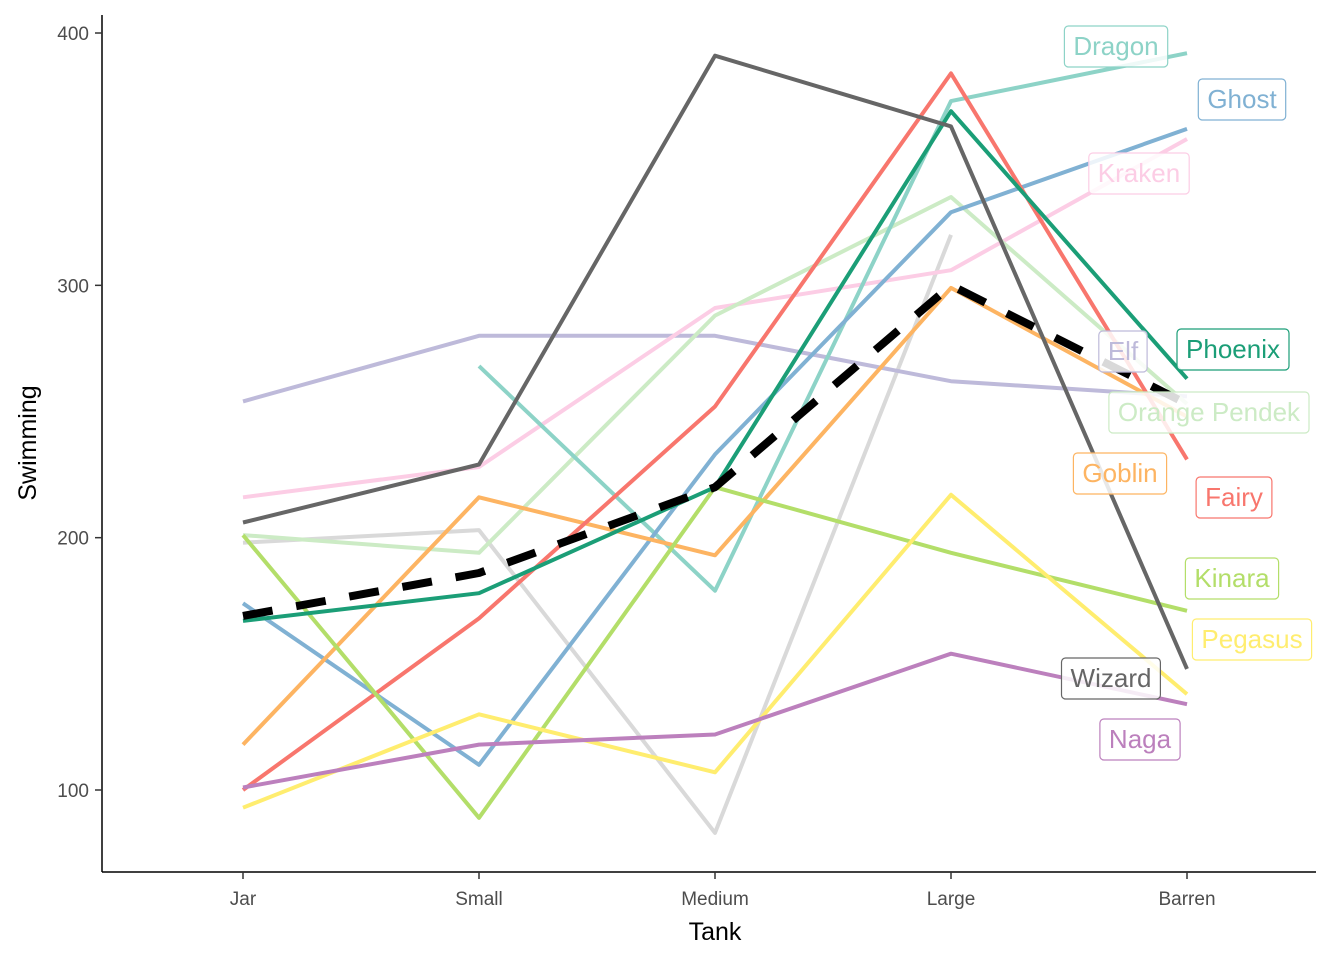 The height and width of the screenshot is (960, 1344). I want to click on series-label-orange-pendek: Orange Pendek, so click(1209, 412).